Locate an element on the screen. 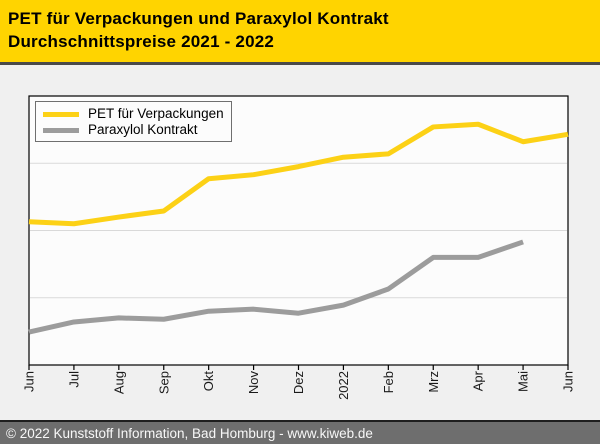  legend-swatch-pet is located at coordinates (61, 114).